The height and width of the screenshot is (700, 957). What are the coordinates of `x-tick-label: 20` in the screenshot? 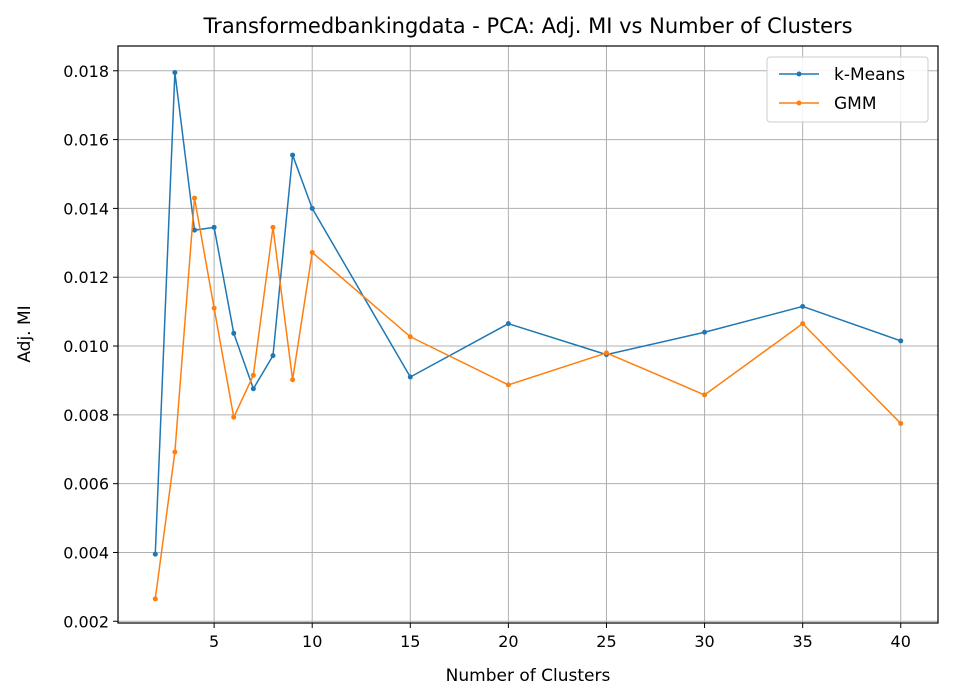 It's located at (508, 641).